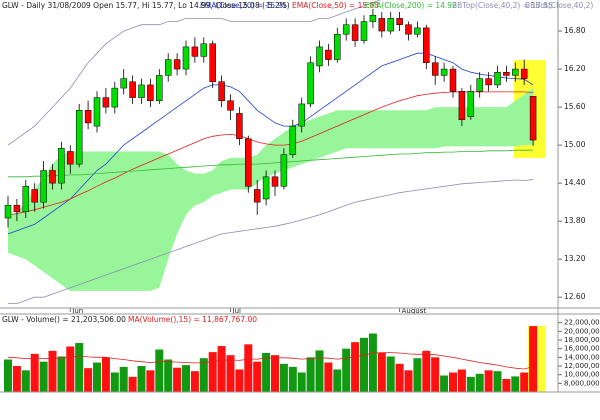 This screenshot has width=600, height=420. Describe the element at coordinates (192, 319) in the screenshot. I see `legend-entry: MA(Volume(),15) = 11,867,767.00` at that location.